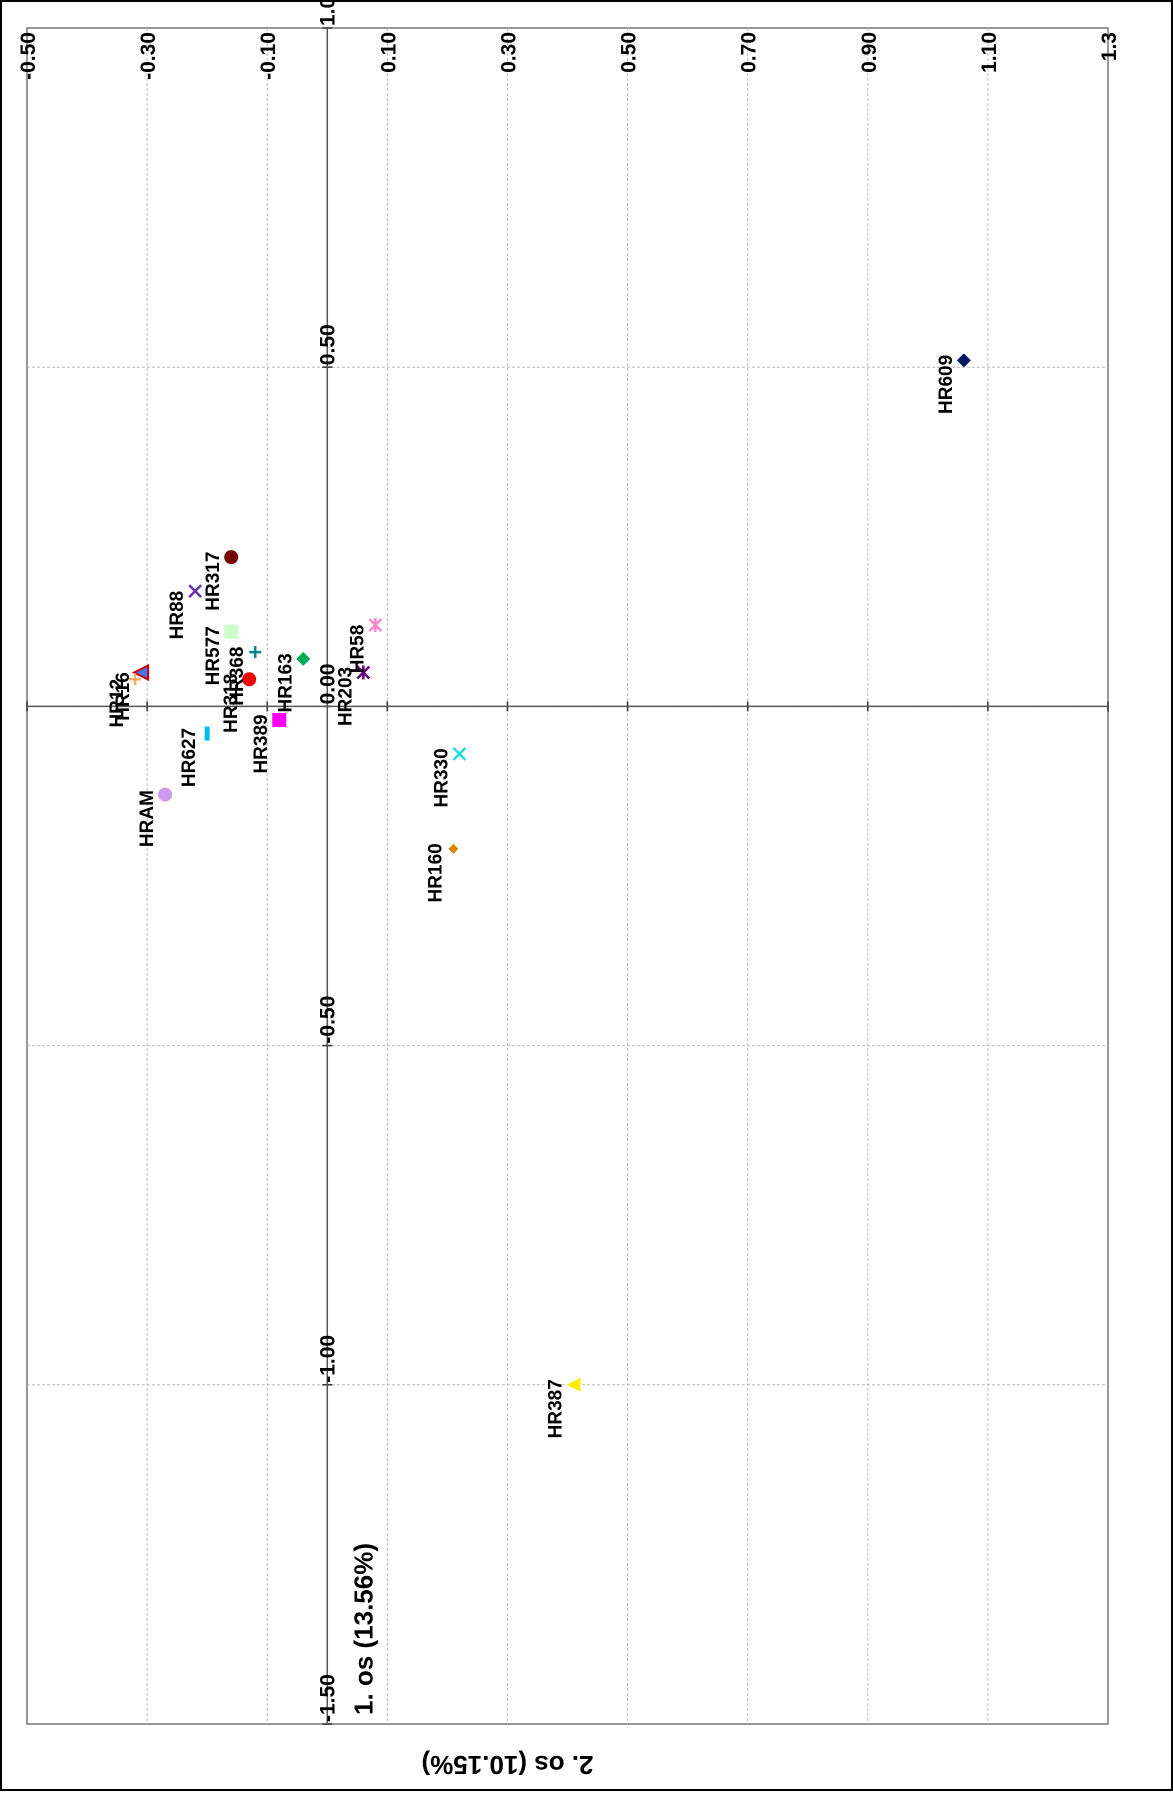  I want to click on y-tick-label: 1.3, so click(1109, 46).